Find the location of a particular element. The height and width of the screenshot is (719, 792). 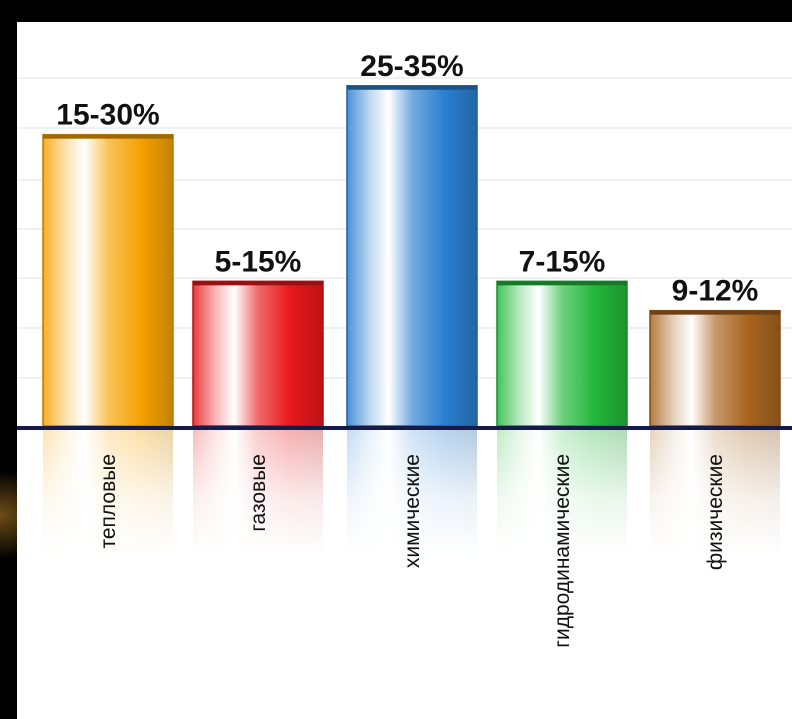

value-label: 7-15% is located at coordinates (562, 261).